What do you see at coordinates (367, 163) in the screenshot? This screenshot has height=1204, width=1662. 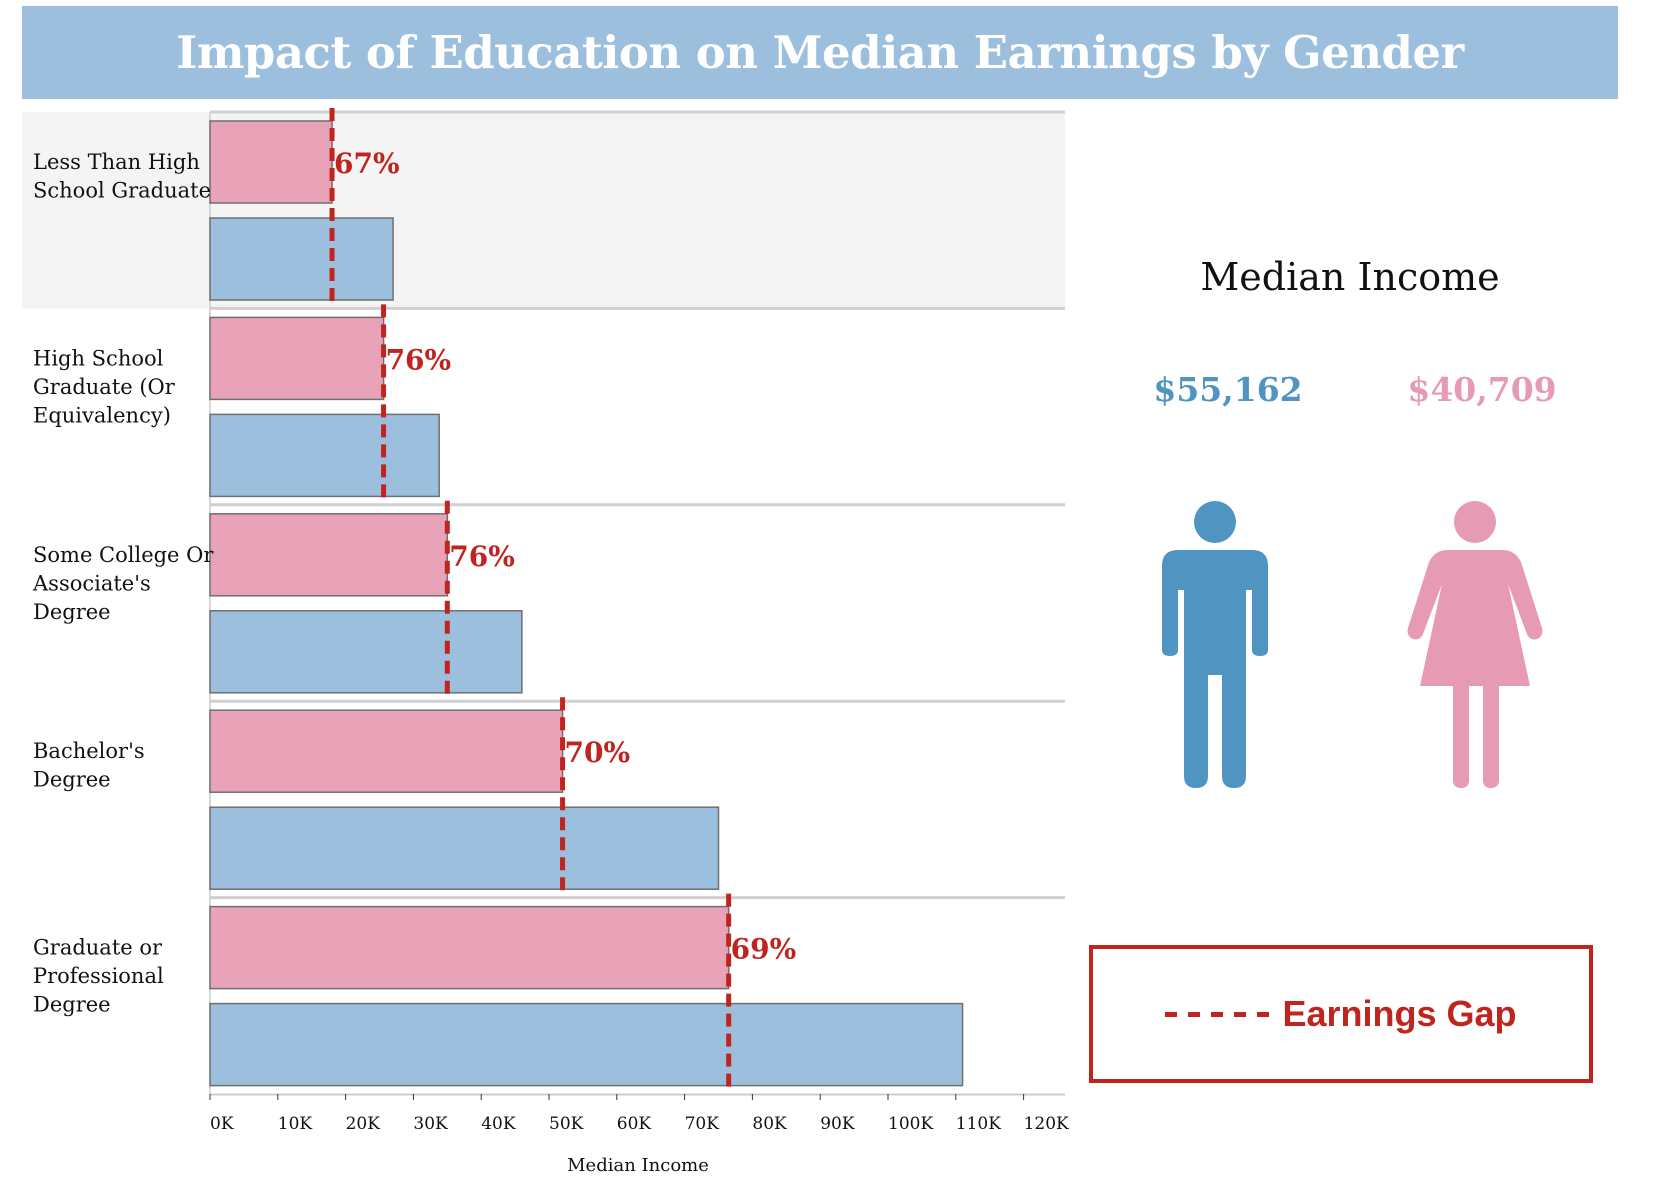 I see `earnings-gap-label: 67%` at bounding box center [367, 163].